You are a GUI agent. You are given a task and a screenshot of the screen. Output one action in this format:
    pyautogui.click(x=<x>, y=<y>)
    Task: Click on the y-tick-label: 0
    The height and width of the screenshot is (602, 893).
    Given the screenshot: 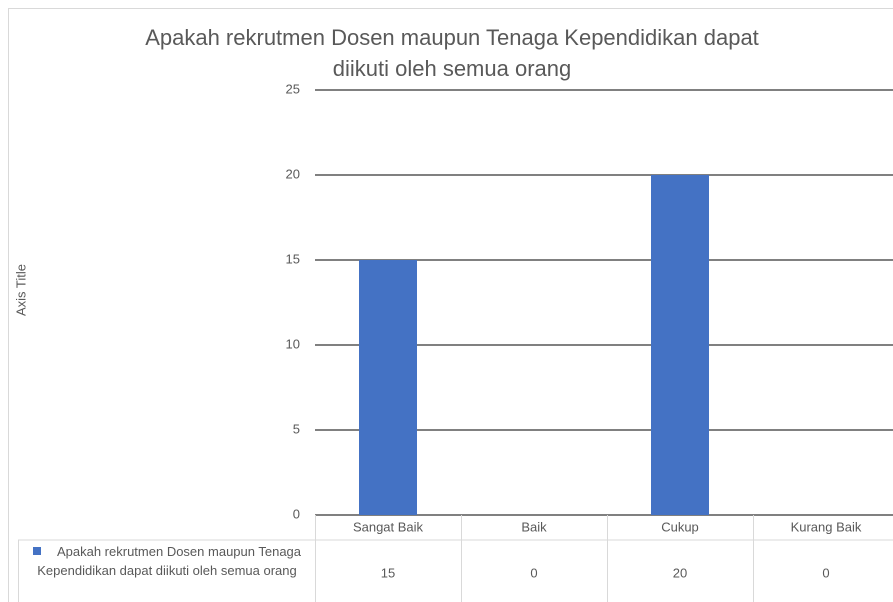 What is the action you would take?
    pyautogui.click(x=296, y=513)
    